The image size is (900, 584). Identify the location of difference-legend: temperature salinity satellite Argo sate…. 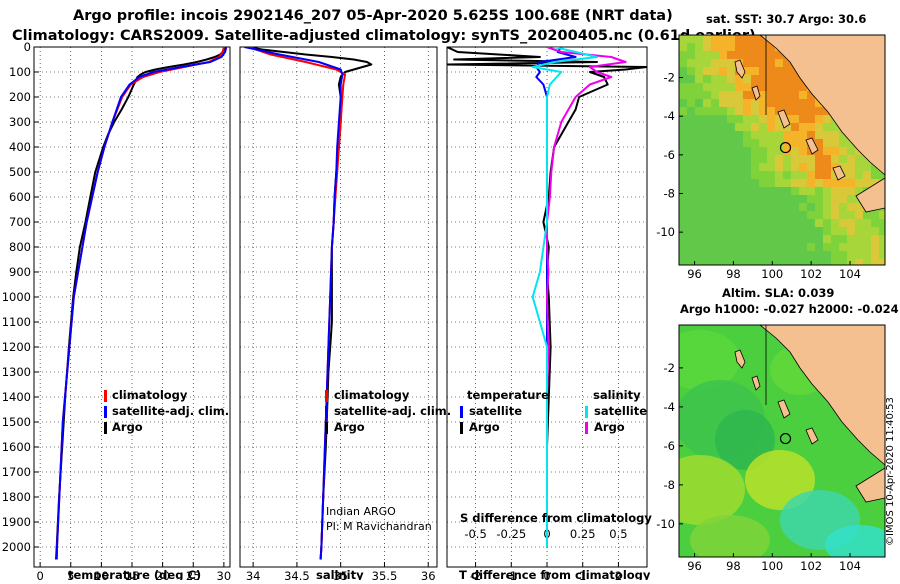
(553, 411).